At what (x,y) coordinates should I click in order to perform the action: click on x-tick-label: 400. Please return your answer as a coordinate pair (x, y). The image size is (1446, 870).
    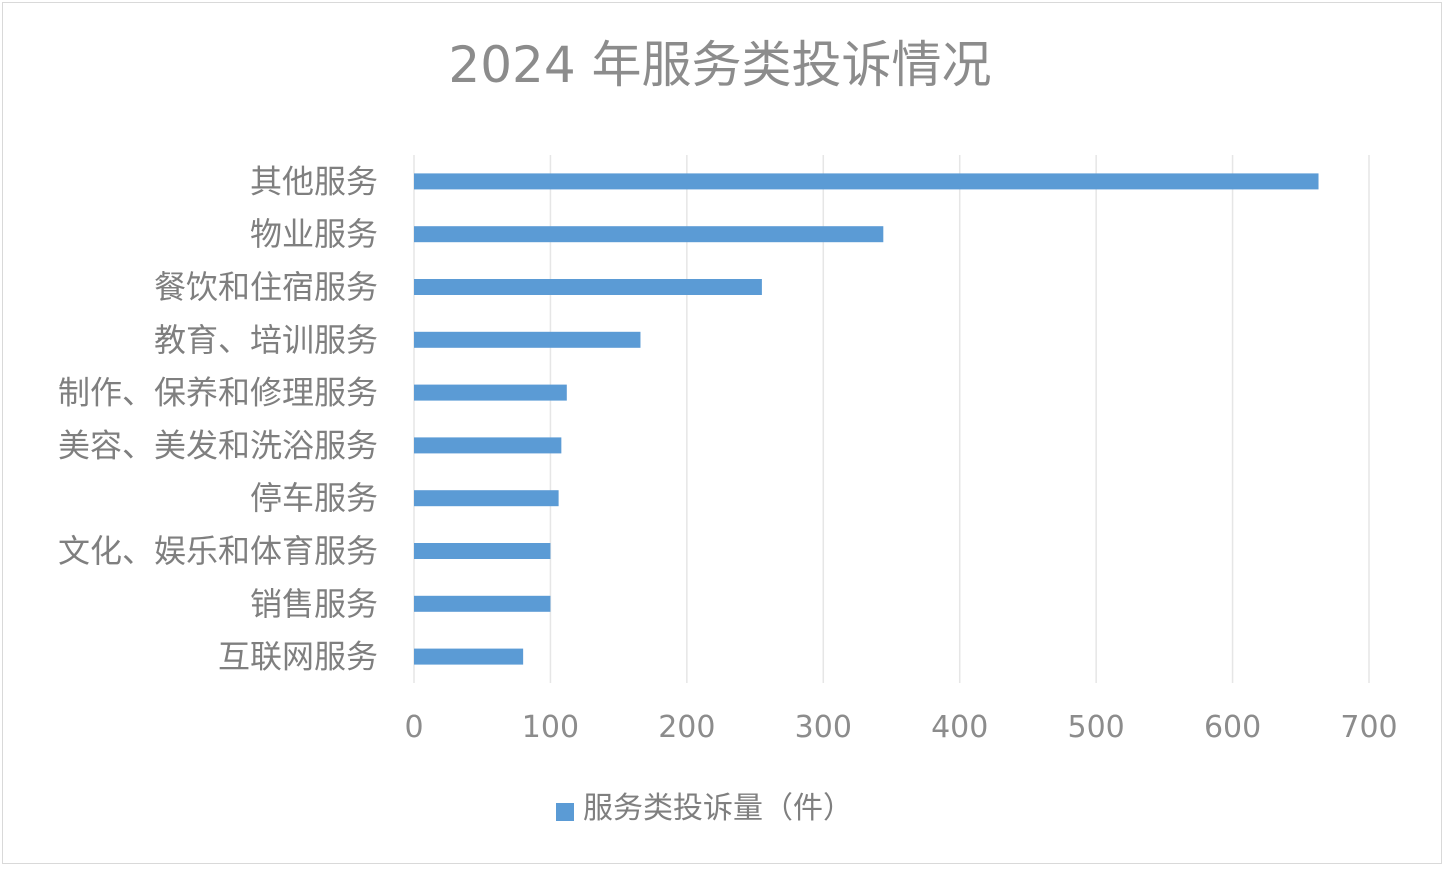
    Looking at the image, I should click on (959, 727).